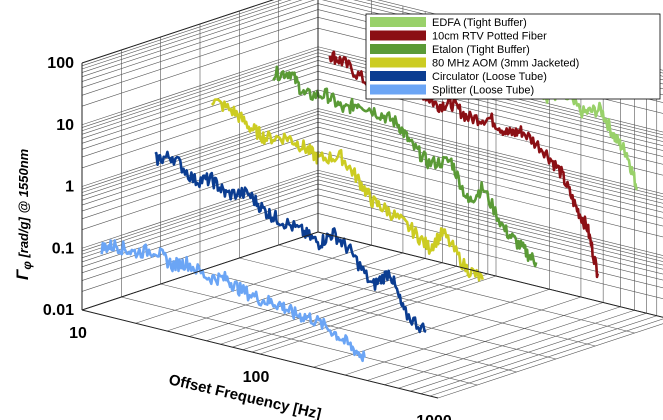 This screenshot has height=420, width=663. I want to click on y-axis-title-rest: [rad/g] @ 1550nm, so click(23, 204).